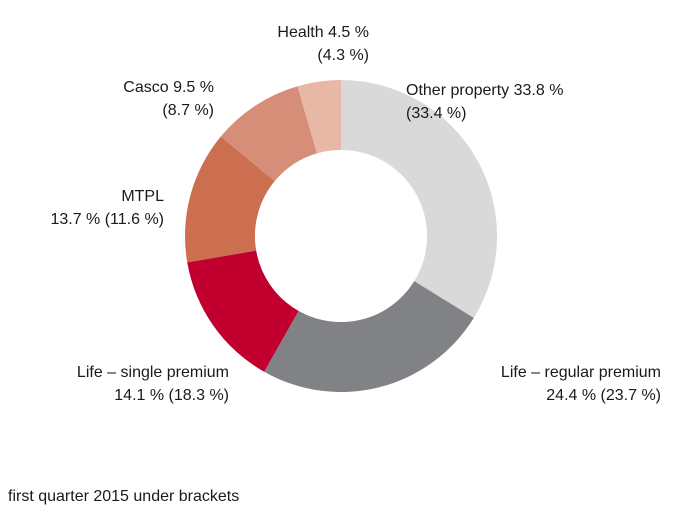  Describe the element at coordinates (107, 208) in the screenshot. I see `slice-label-mtpl: MTPL 13.7 % (11.6 %)` at that location.